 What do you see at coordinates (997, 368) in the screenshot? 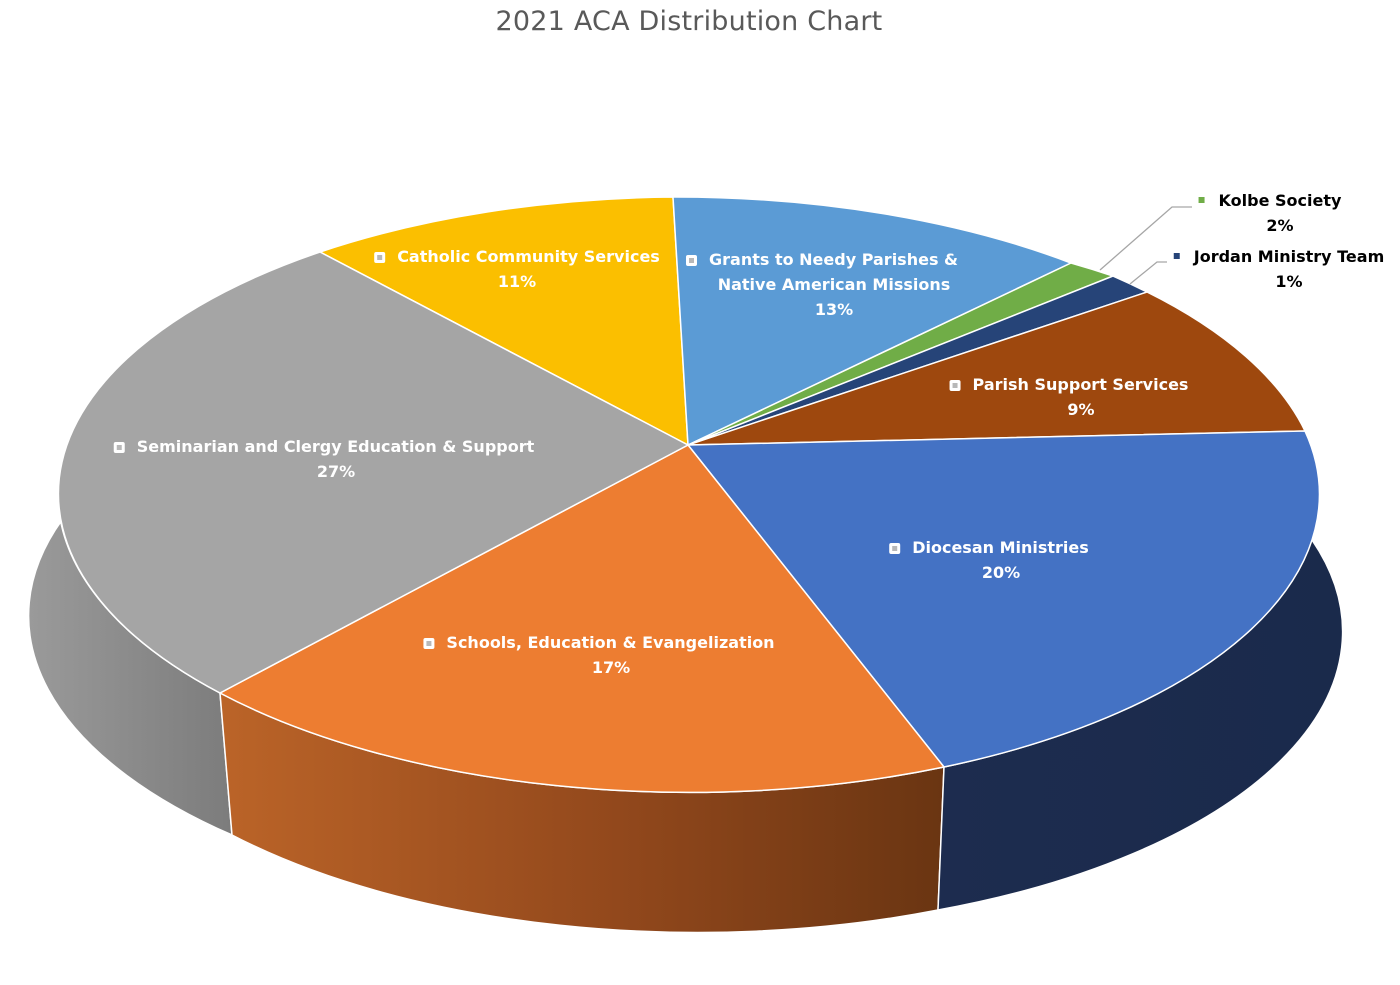
I see `slice-parish-support-services` at bounding box center [997, 368].